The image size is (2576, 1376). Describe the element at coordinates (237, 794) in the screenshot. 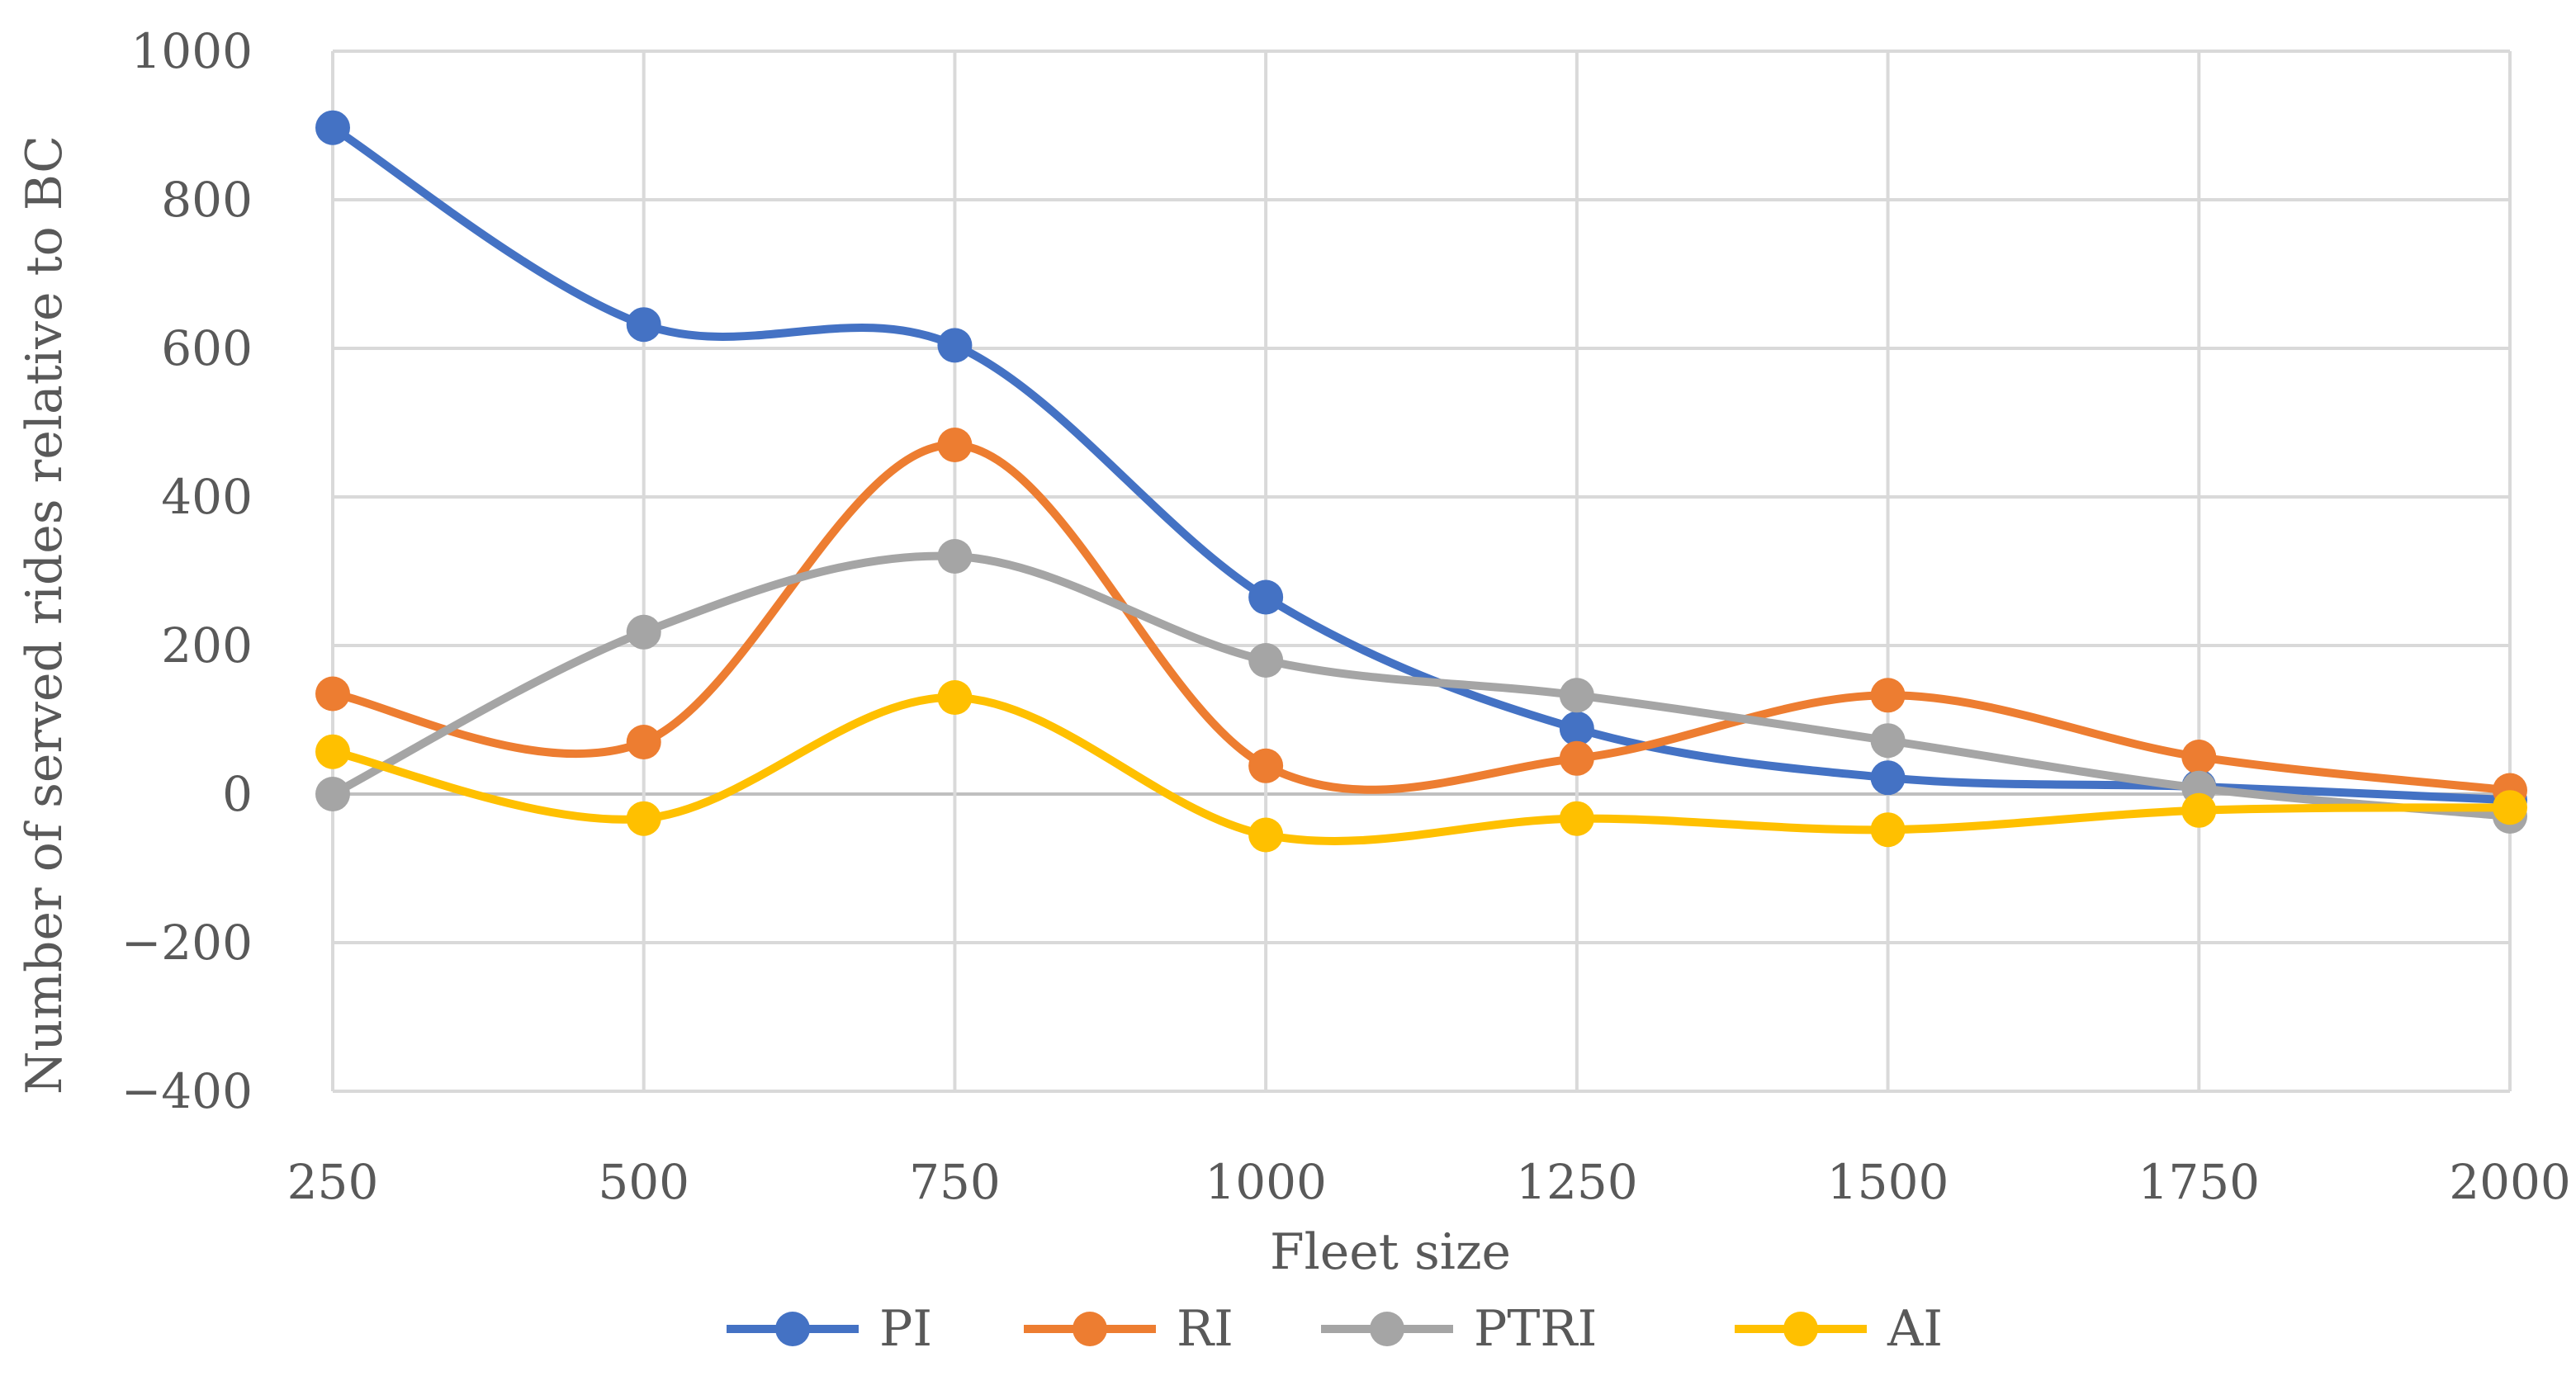

I see `y-tick-label: 0` at that location.